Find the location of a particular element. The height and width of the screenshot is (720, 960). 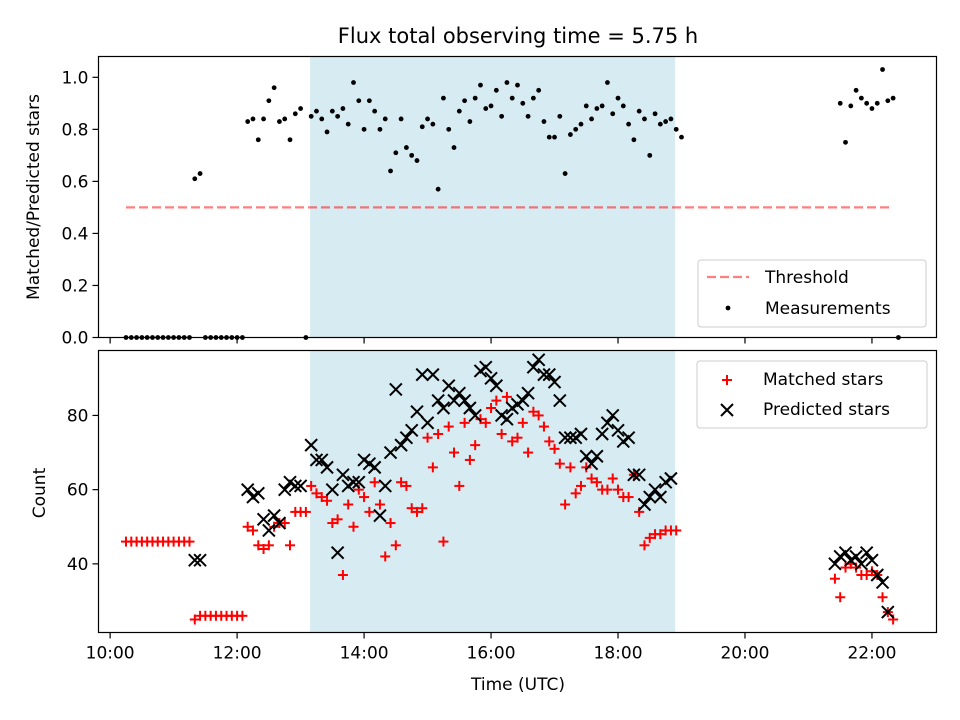

legend-predicted-swatch is located at coordinates (727, 410).